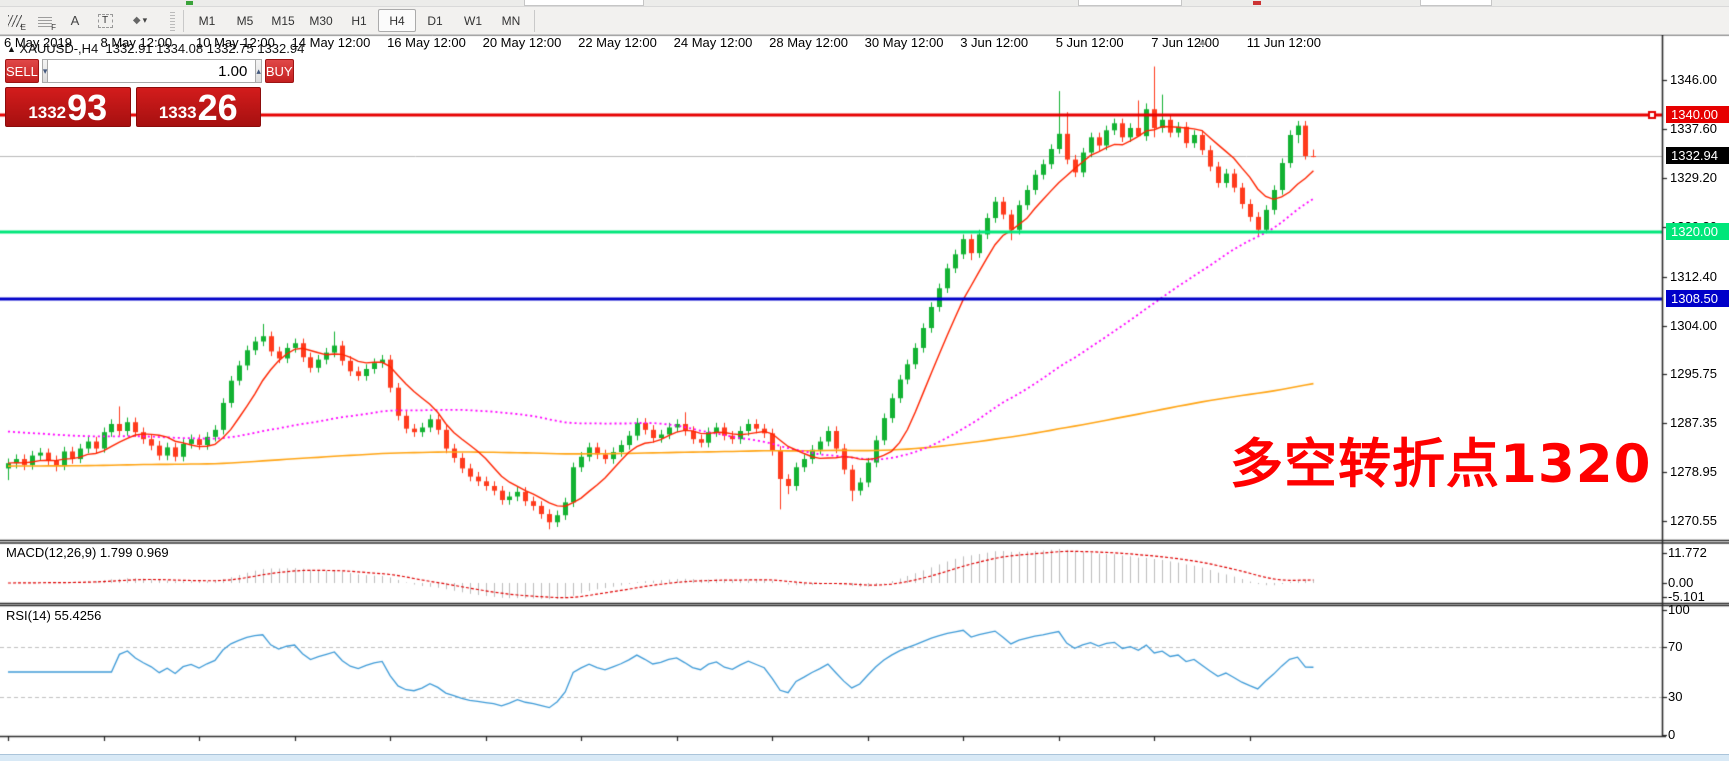  Describe the element at coordinates (87, 552) in the screenshot. I see `macd-indicator-label: MACD(12,26,9) 1.799 0.969` at that location.